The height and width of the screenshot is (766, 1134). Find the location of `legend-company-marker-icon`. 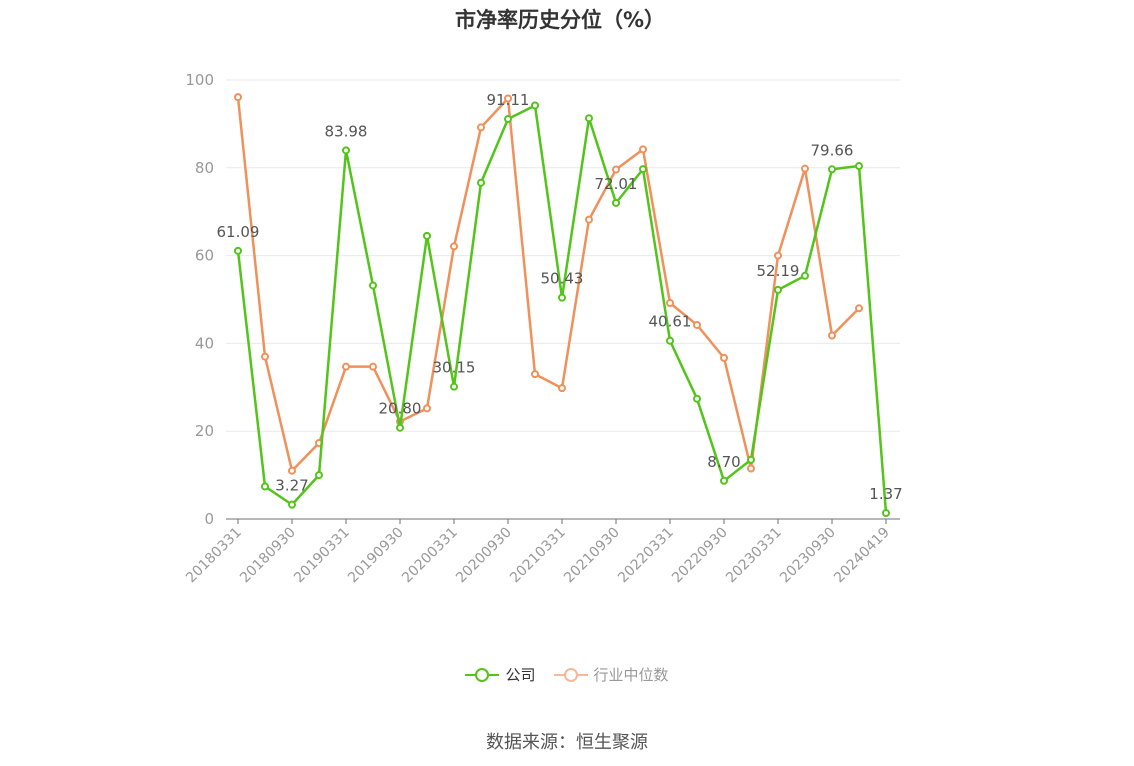

legend-company-marker-icon is located at coordinates (482, 675).